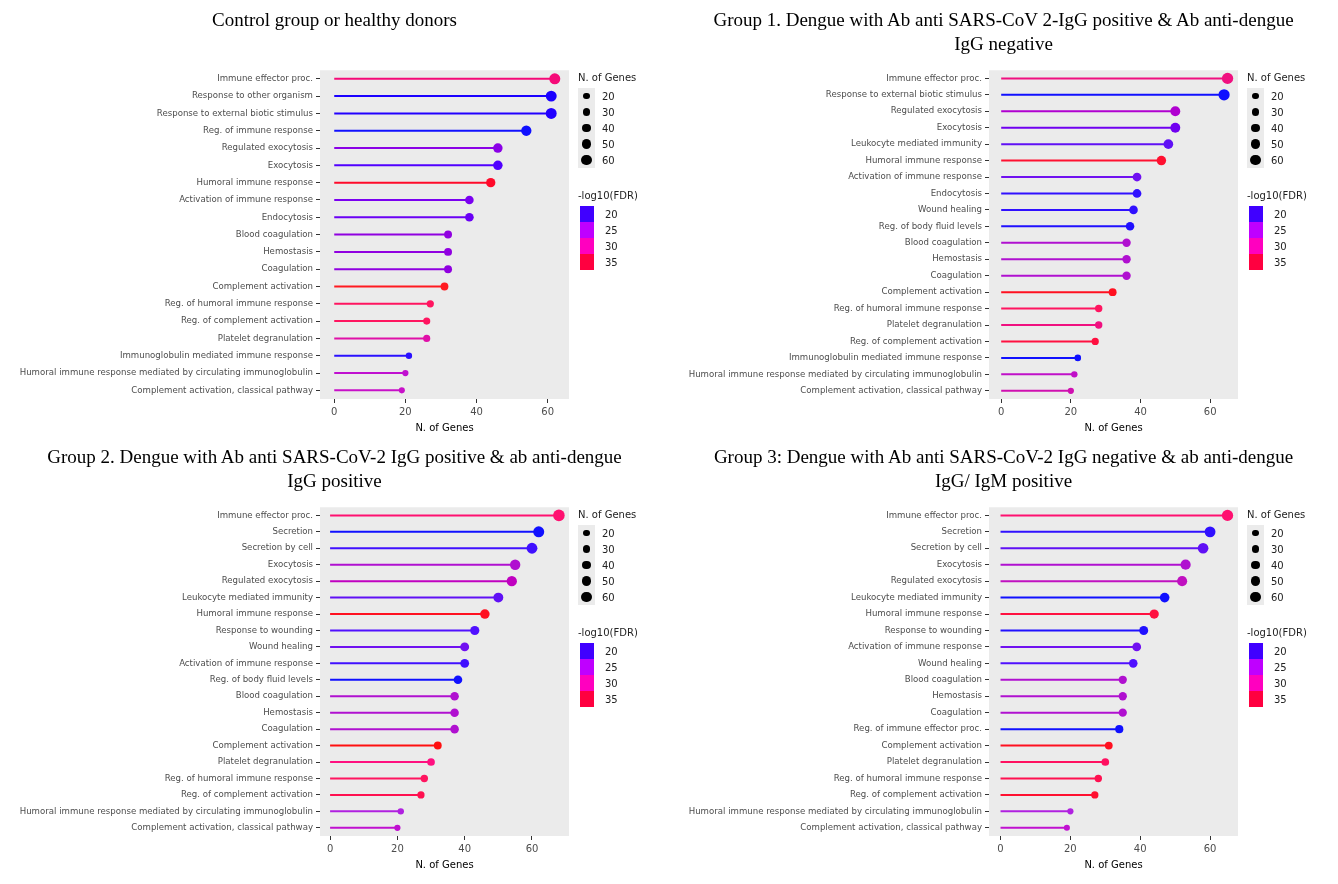 The width and height of the screenshot is (1338, 884). Describe the element at coordinates (885, 357) in the screenshot. I see `y-tick-label: Immunoglobulin mediated immune response` at that location.